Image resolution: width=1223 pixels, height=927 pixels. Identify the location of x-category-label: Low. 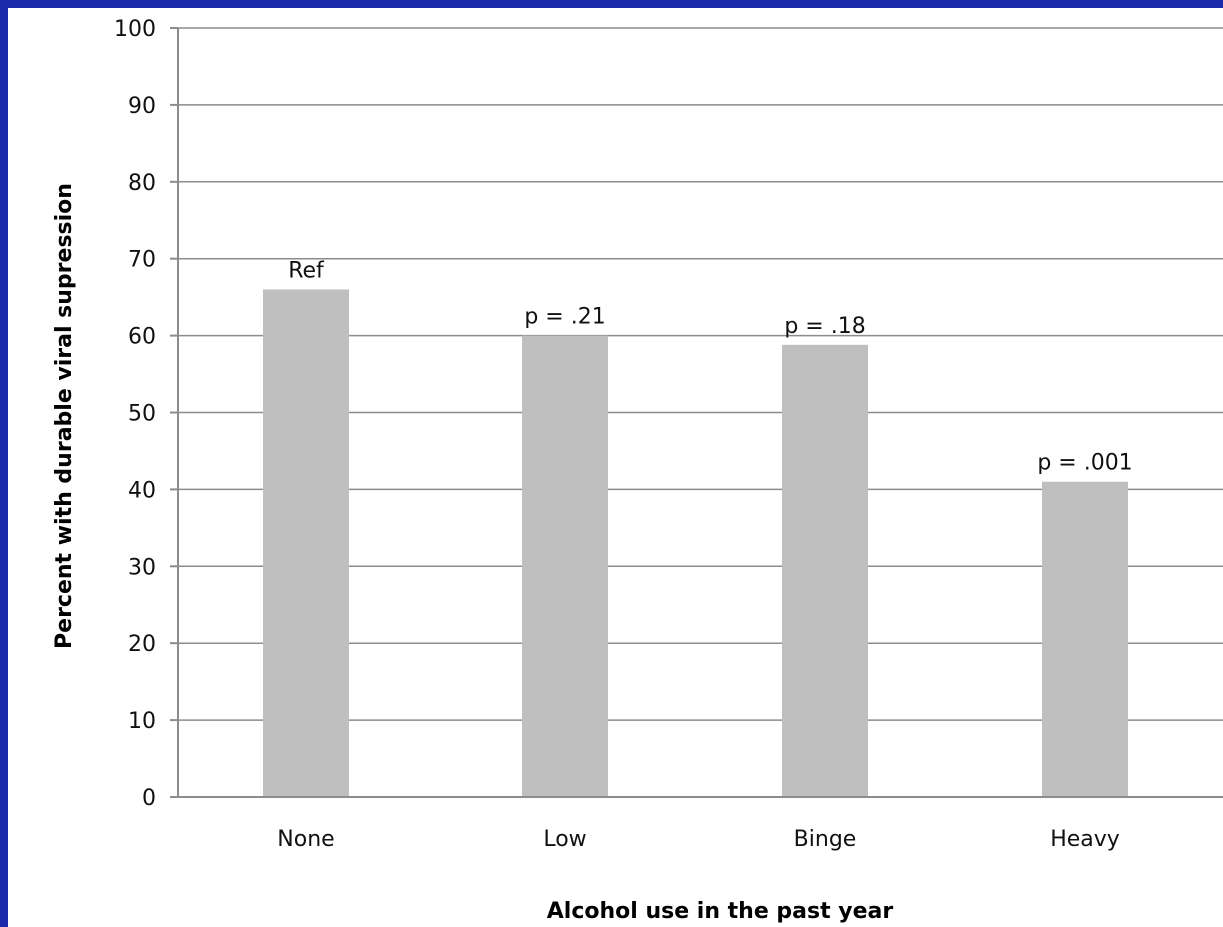
(564, 839).